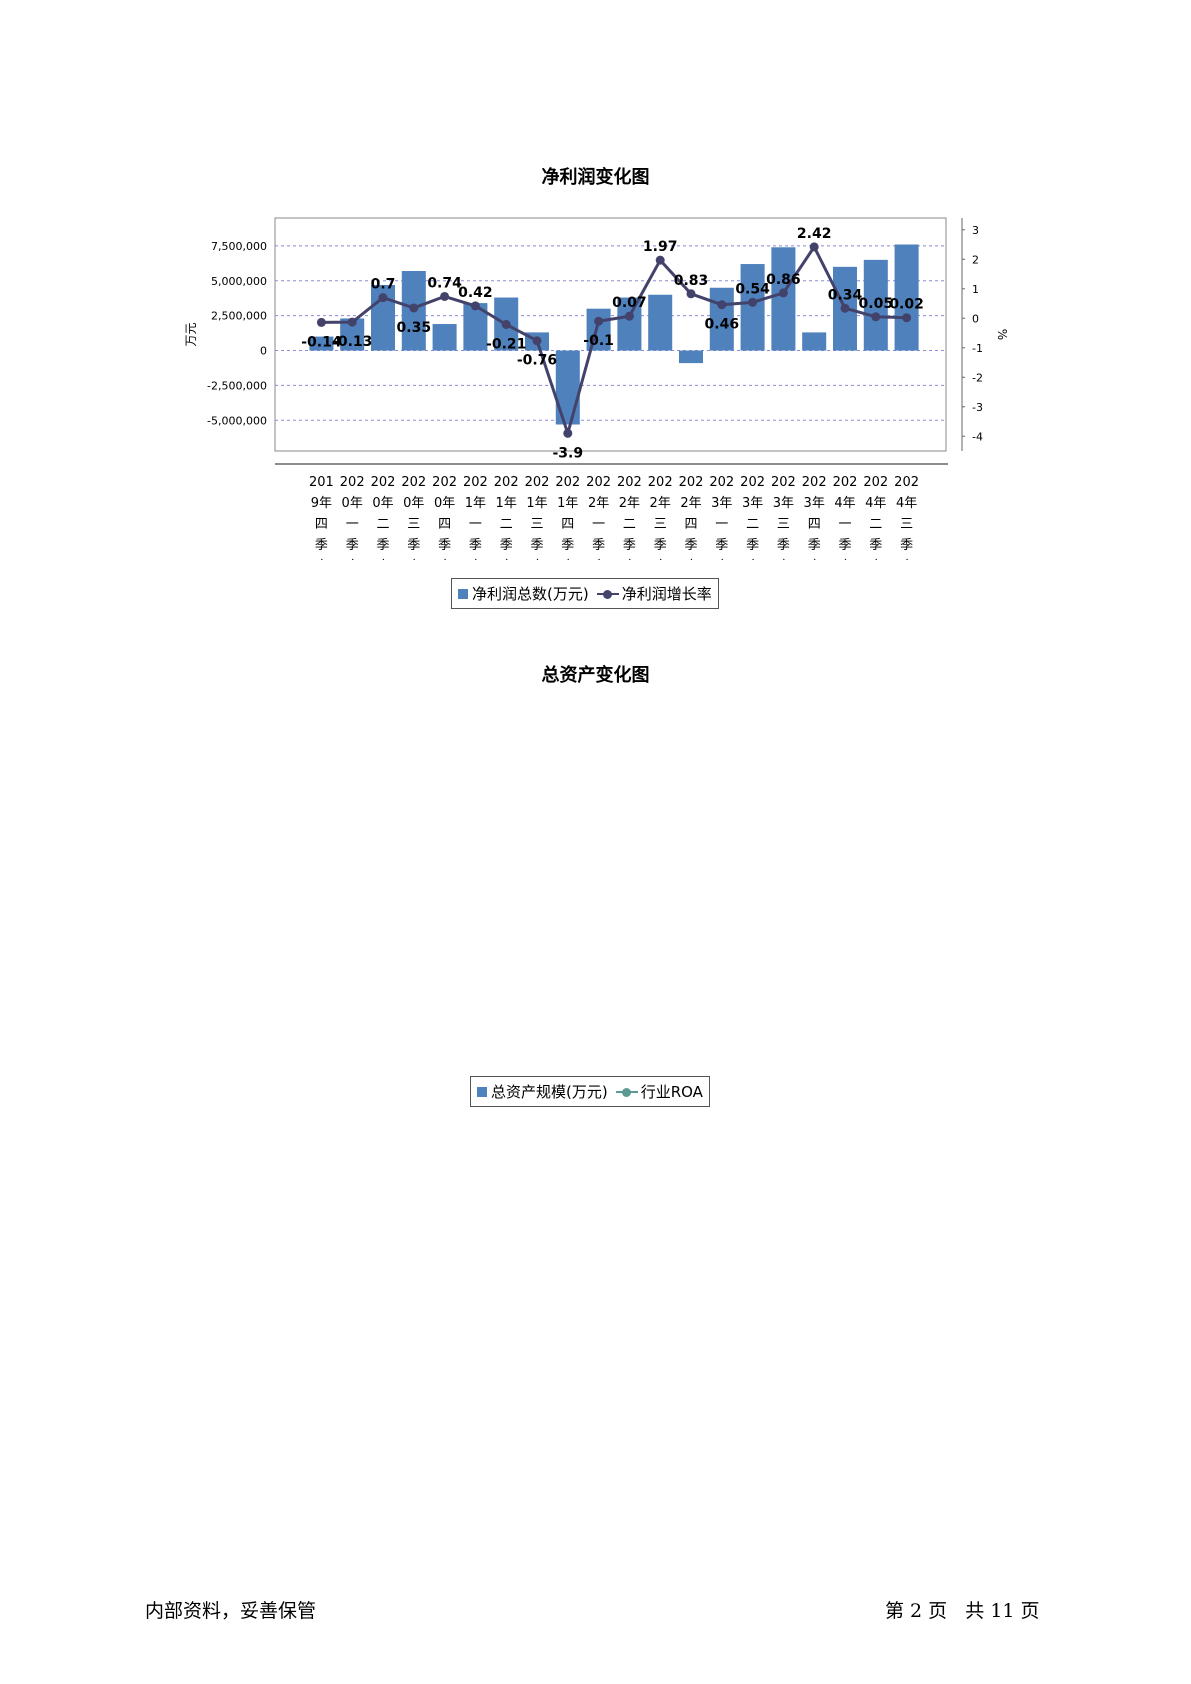 The image size is (1191, 1684). I want to click on y2-tick-label: -1, so click(977, 348).